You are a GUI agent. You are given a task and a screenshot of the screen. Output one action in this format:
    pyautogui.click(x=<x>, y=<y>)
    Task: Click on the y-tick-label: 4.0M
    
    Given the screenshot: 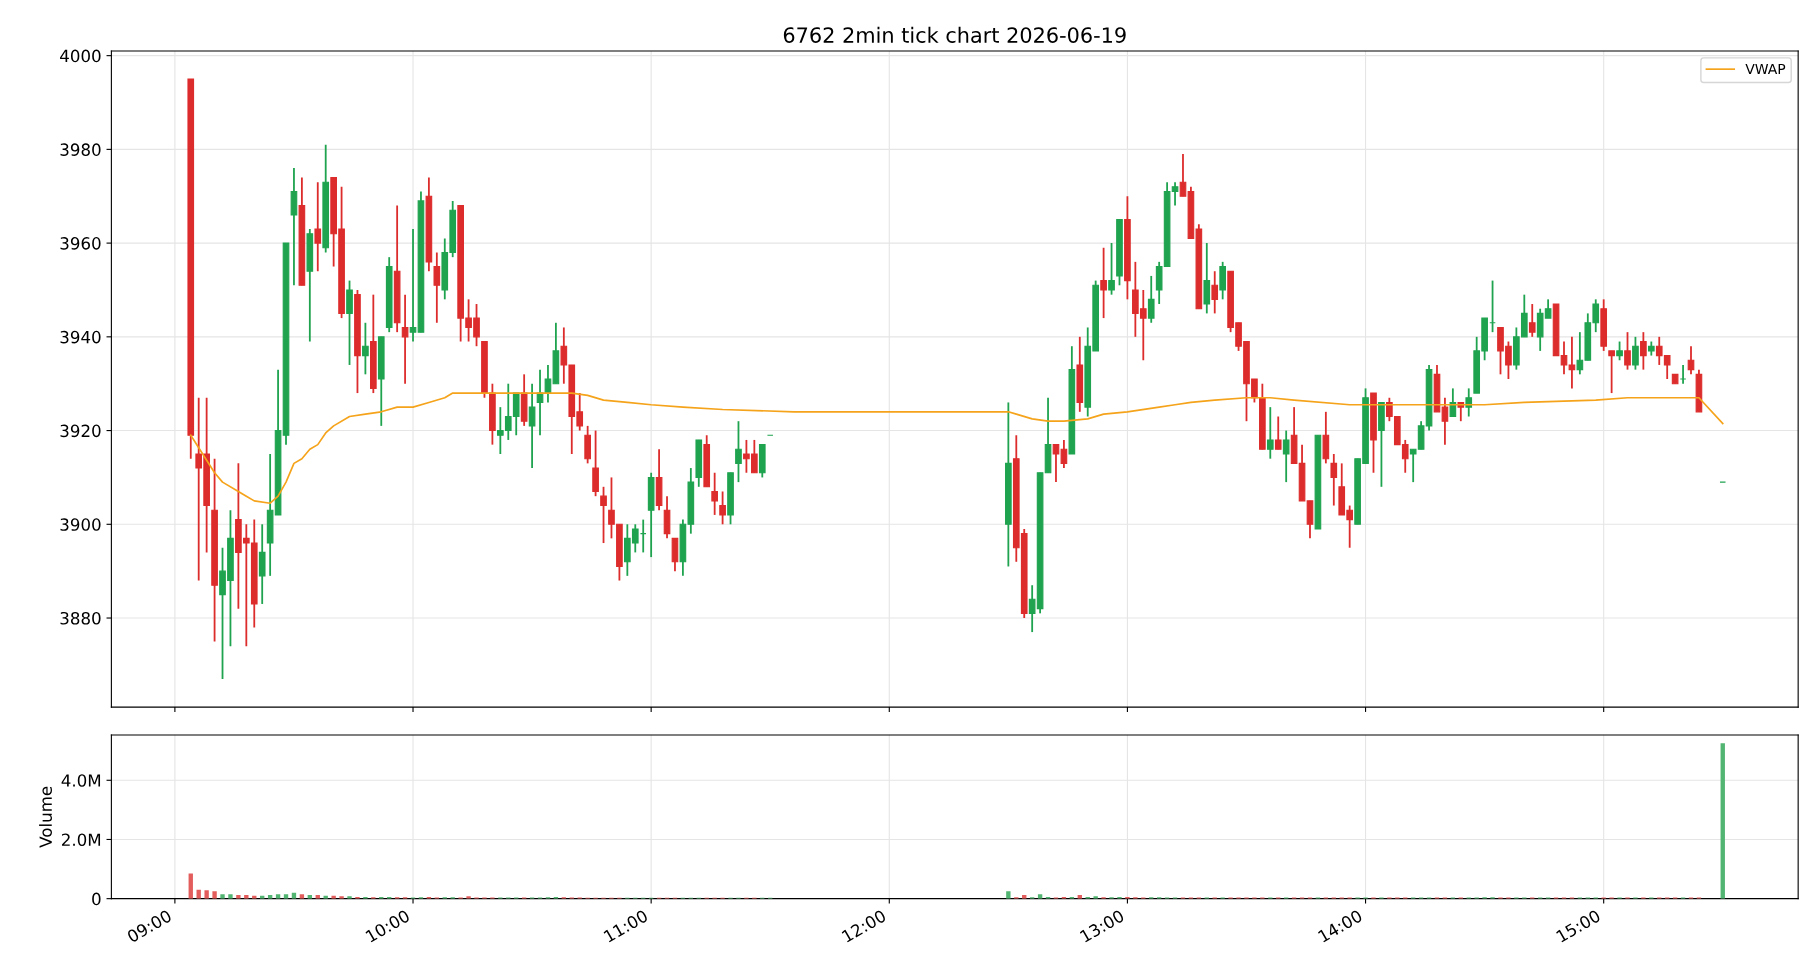 What is the action you would take?
    pyautogui.click(x=81, y=780)
    